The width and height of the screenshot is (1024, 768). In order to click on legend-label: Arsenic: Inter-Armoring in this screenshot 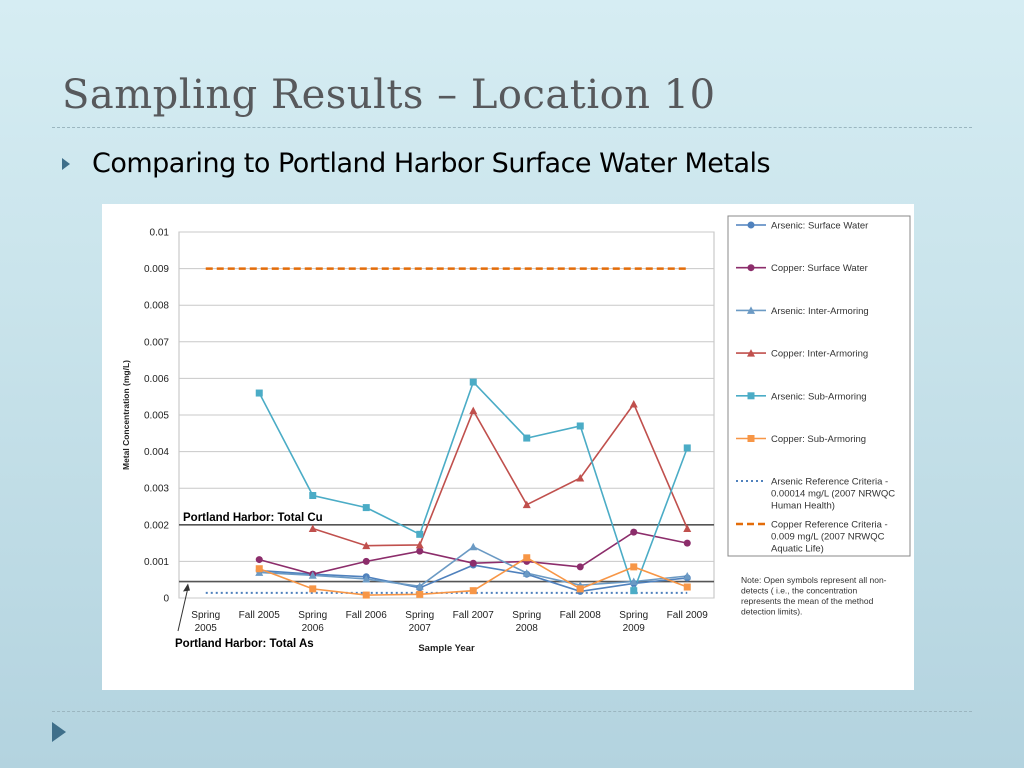, I will do `click(820, 311)`.